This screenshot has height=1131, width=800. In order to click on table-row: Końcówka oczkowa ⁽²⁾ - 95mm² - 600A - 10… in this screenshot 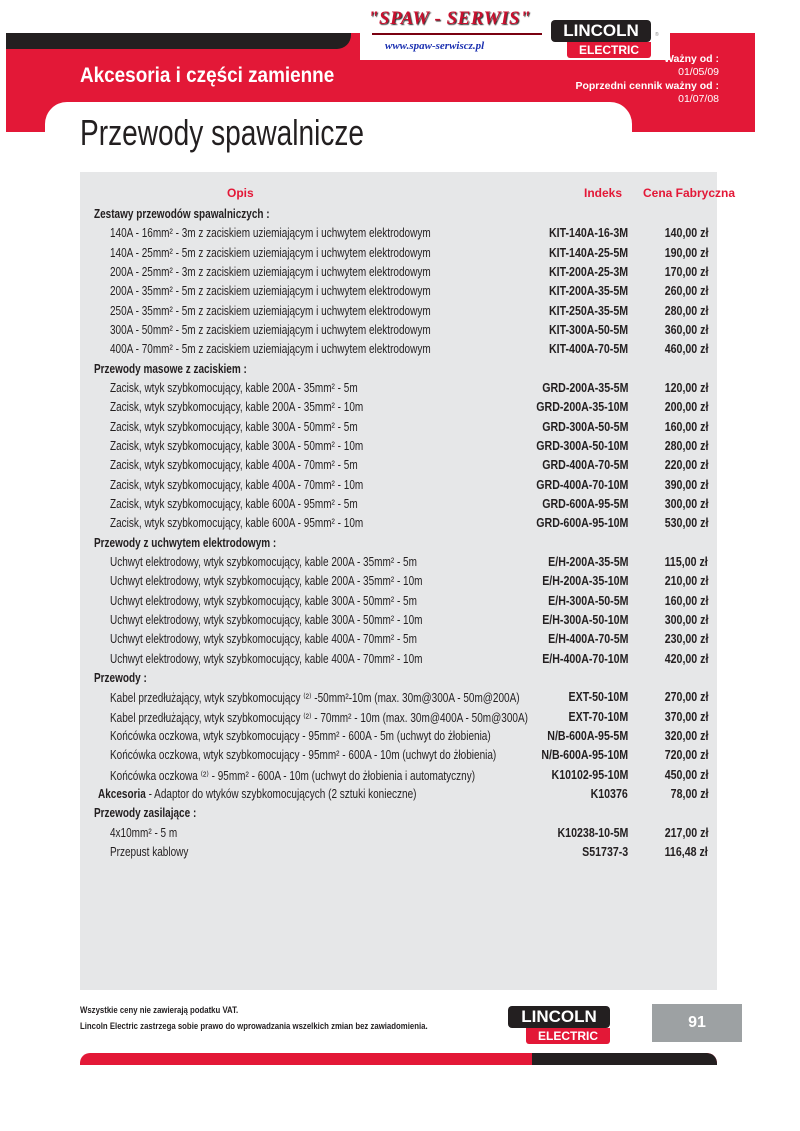, I will do `click(398, 775)`.